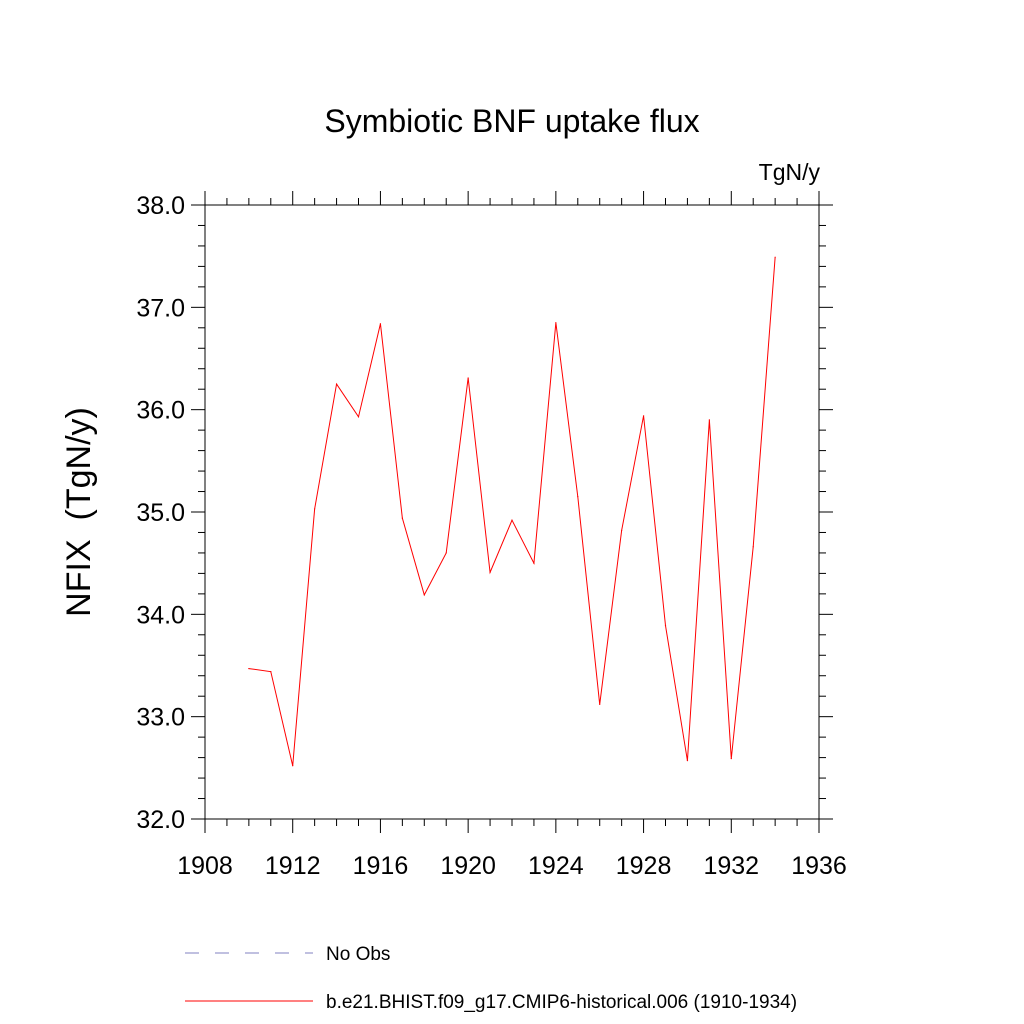  Describe the element at coordinates (293, 866) in the screenshot. I see `x-tick-label: 1912` at that location.